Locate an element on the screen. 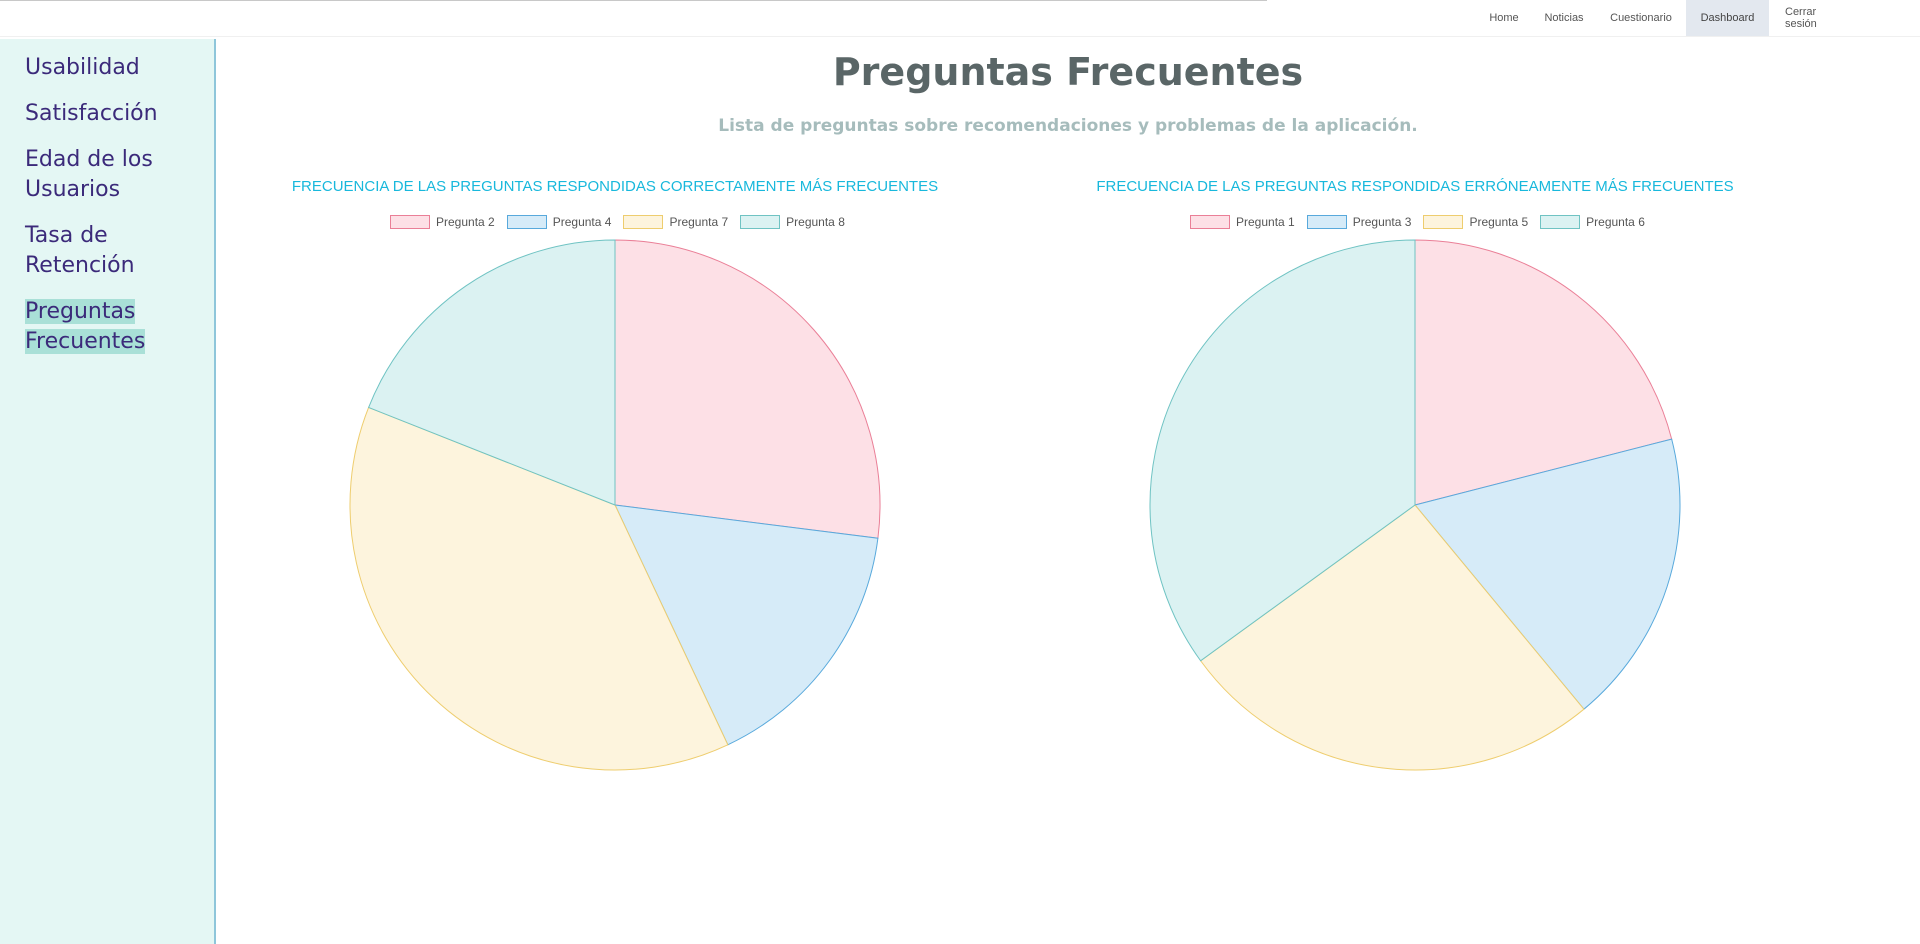 The height and width of the screenshot is (944, 1920). page-title: Preguntas Frecuentes is located at coordinates (1068, 72).